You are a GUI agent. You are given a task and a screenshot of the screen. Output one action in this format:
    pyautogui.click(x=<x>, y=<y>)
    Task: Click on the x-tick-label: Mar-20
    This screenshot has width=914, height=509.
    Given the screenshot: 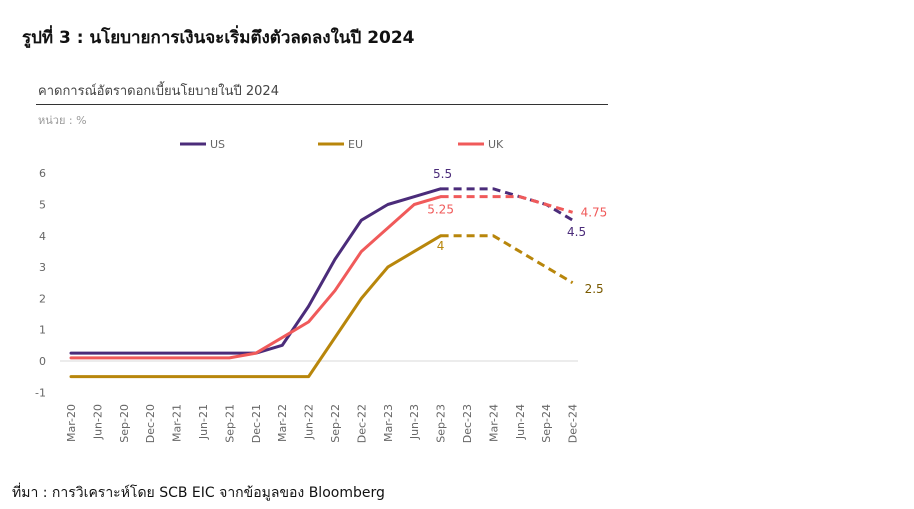 What is the action you would take?
    pyautogui.click(x=71, y=423)
    